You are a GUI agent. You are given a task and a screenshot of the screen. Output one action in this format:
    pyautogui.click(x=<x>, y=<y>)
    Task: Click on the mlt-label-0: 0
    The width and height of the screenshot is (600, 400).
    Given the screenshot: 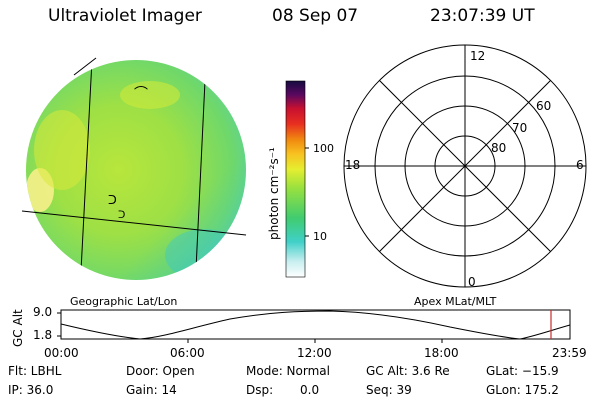 What is the action you would take?
    pyautogui.click(x=472, y=282)
    